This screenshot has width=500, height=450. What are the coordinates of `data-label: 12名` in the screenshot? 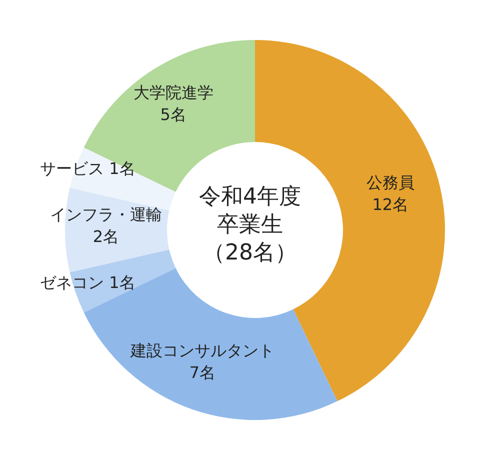 It's located at (390, 204).